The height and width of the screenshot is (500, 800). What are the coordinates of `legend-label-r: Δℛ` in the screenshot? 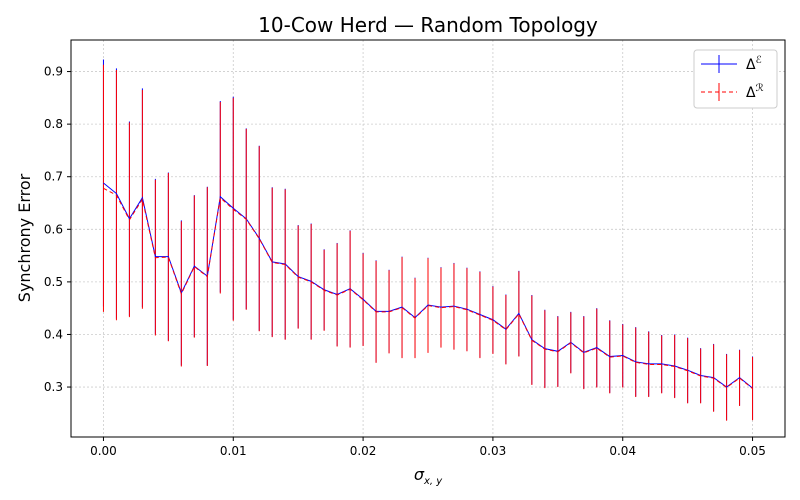 It's located at (755, 92).